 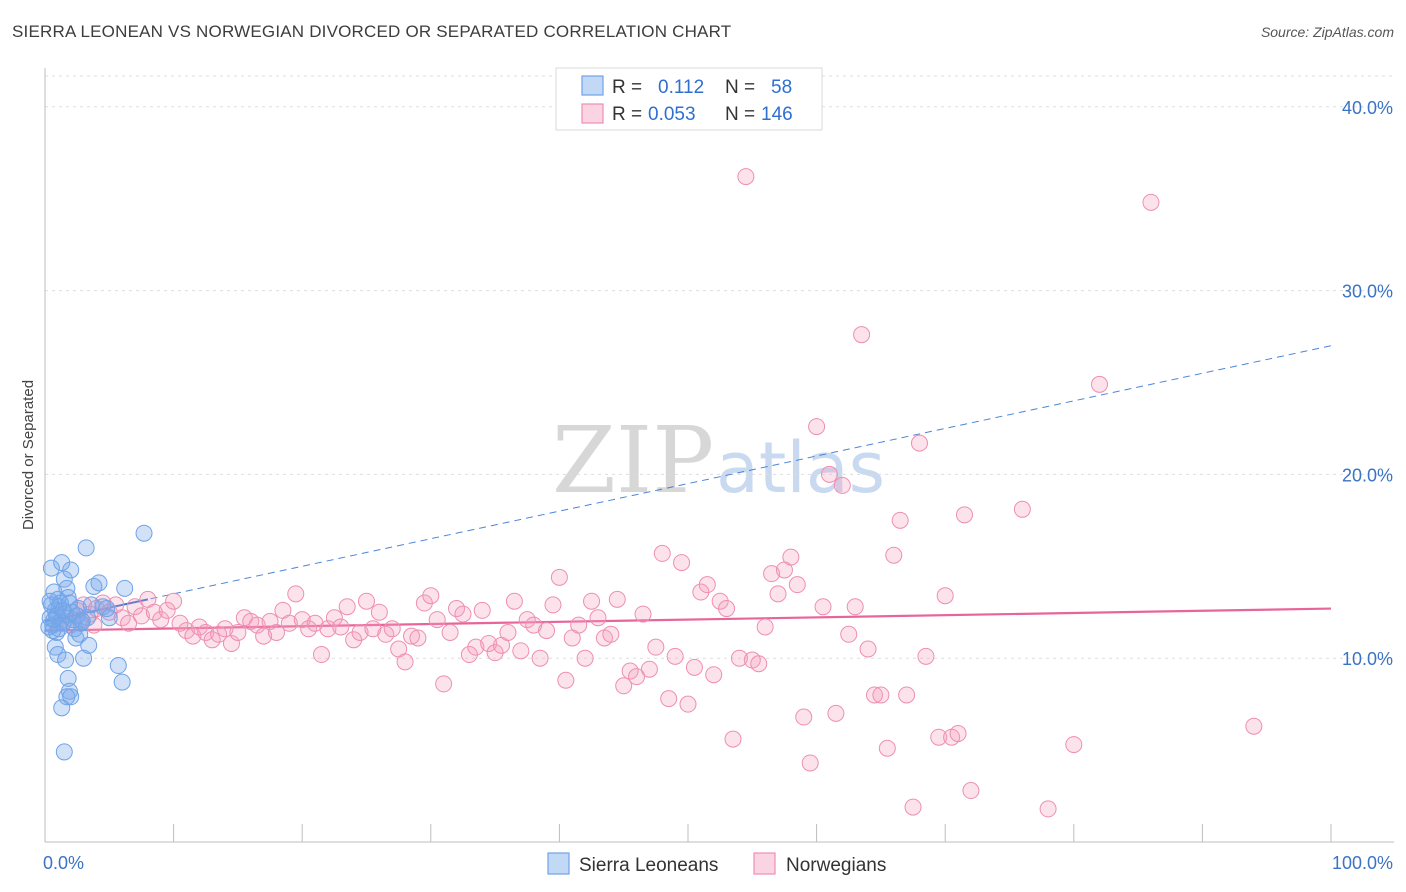 I want to click on series-swatch-pink, so click(x=764, y=863).